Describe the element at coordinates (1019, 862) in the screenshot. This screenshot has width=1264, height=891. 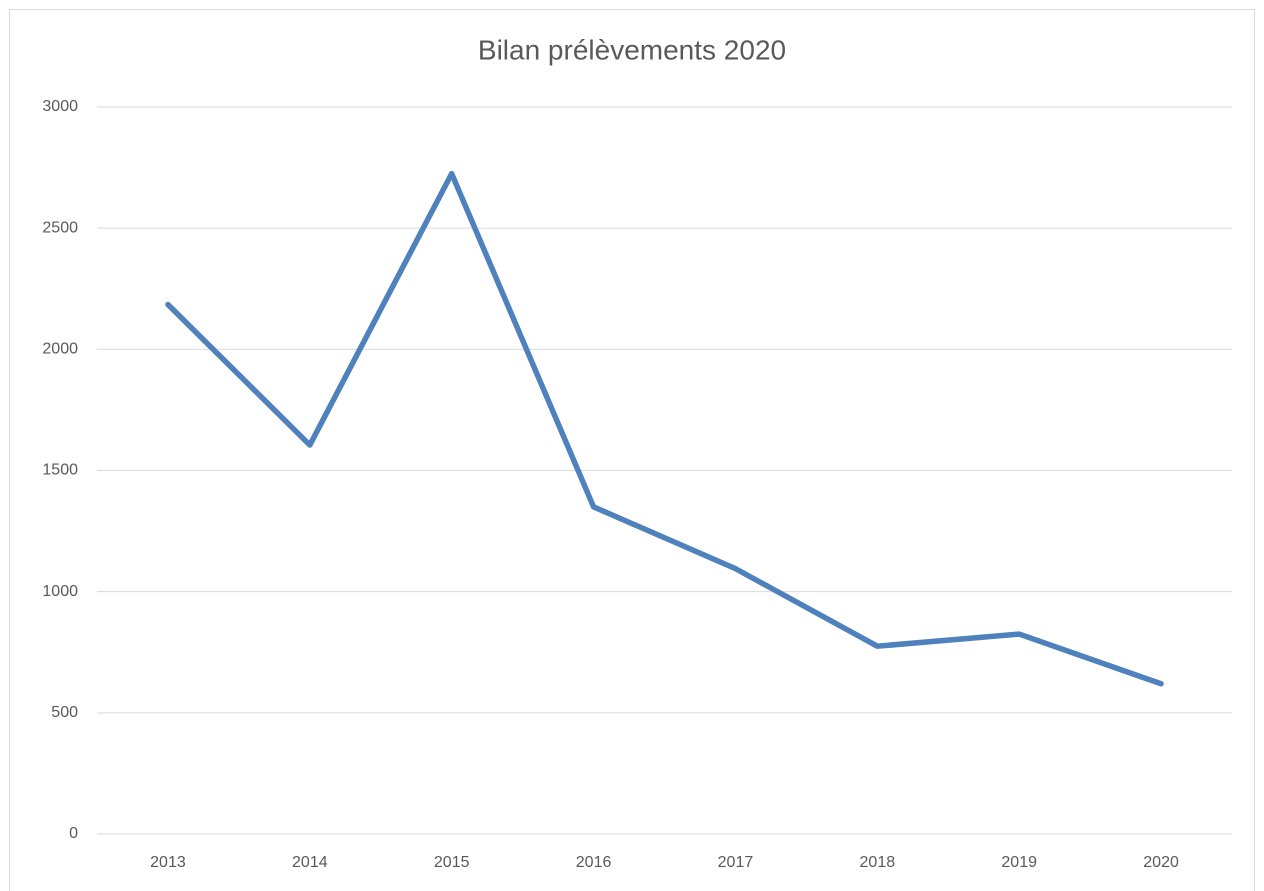
I see `x-tick-label: 2019` at that location.